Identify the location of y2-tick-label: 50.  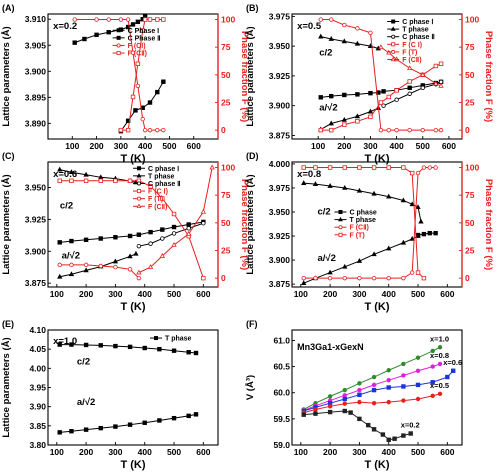
(470, 75).